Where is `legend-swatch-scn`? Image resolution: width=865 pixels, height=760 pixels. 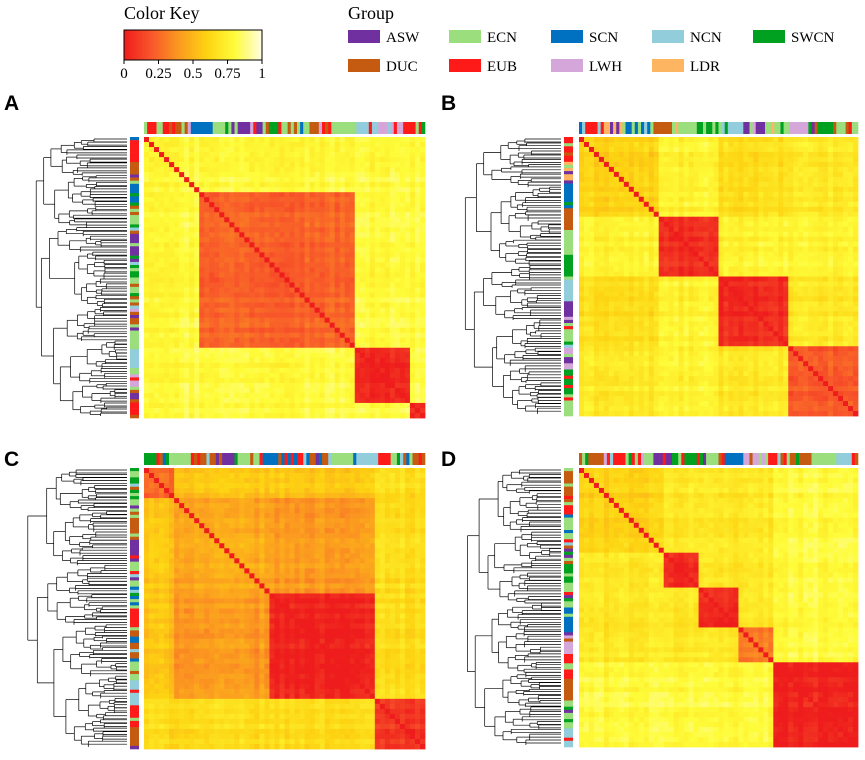
legend-swatch-scn is located at coordinates (567, 36).